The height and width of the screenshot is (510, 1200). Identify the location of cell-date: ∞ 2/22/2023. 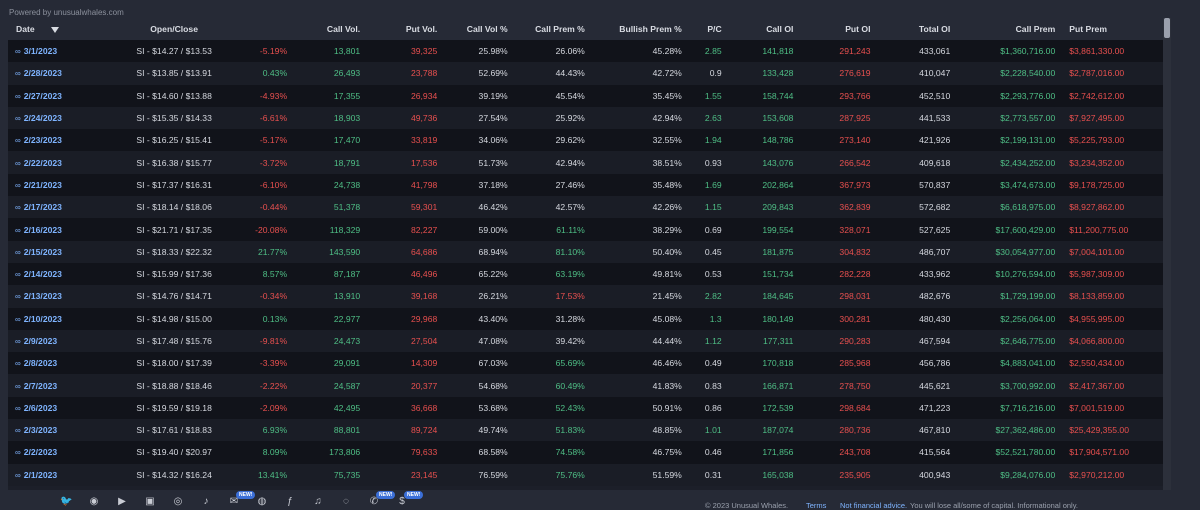
(56, 162).